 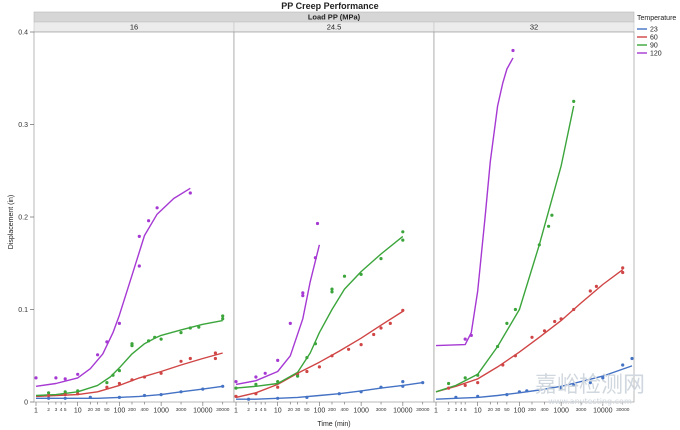 I want to click on watermark: 嘉峪检测网 www.anytesting.com, so click(x=590, y=389).